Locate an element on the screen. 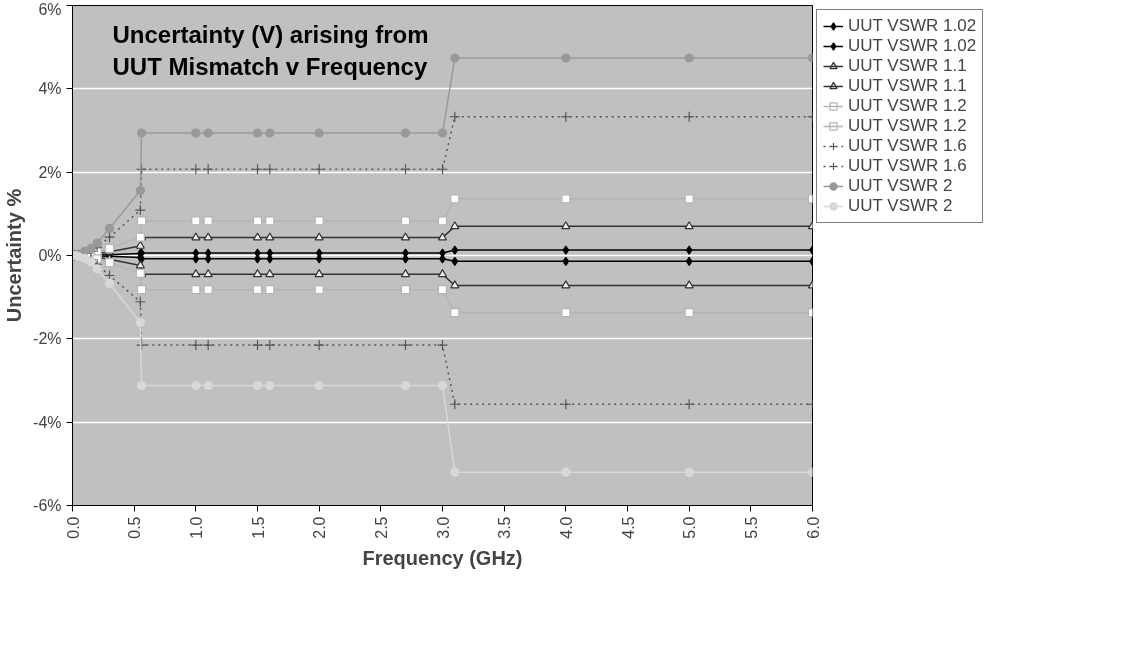 The image size is (1134, 661). y-tick-label: -2% is located at coordinates (47, 339).